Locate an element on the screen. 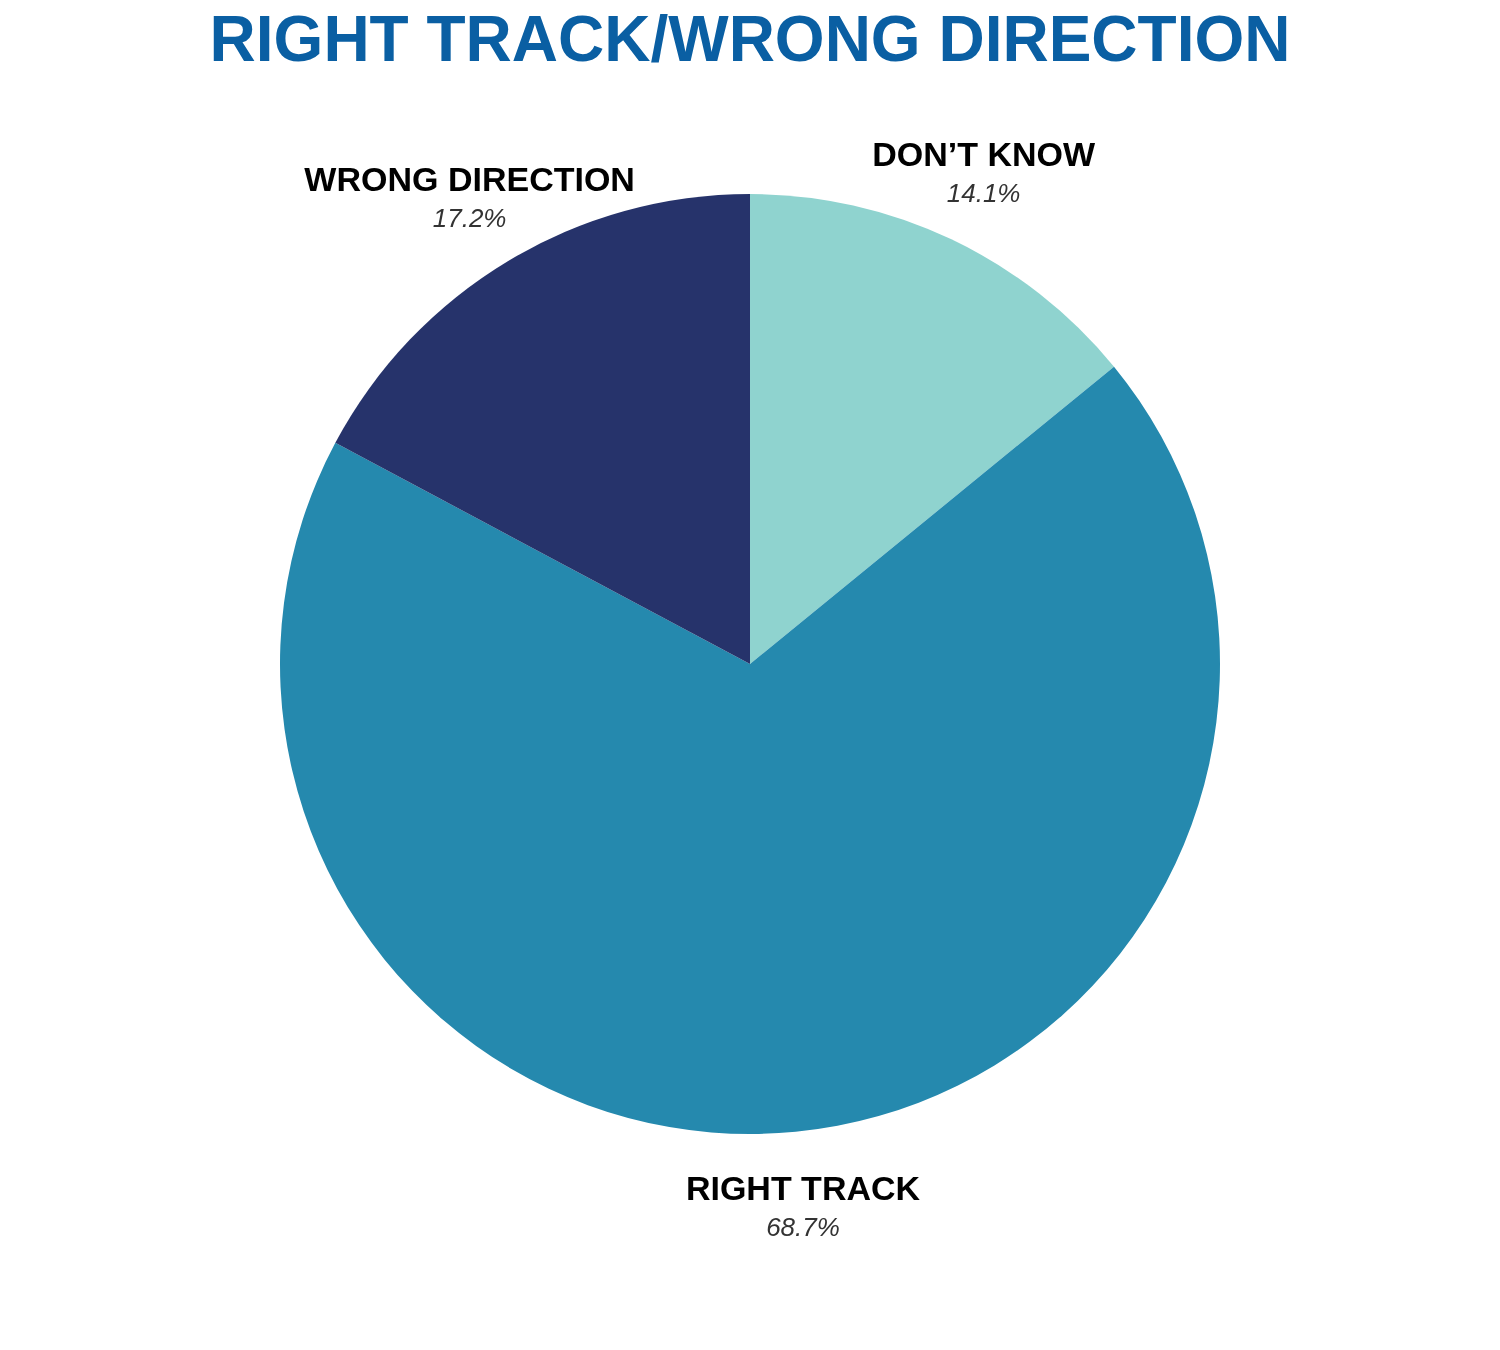 The height and width of the screenshot is (1350, 1500). slice-label: WRONG DIRECTION is located at coordinates (469, 178).